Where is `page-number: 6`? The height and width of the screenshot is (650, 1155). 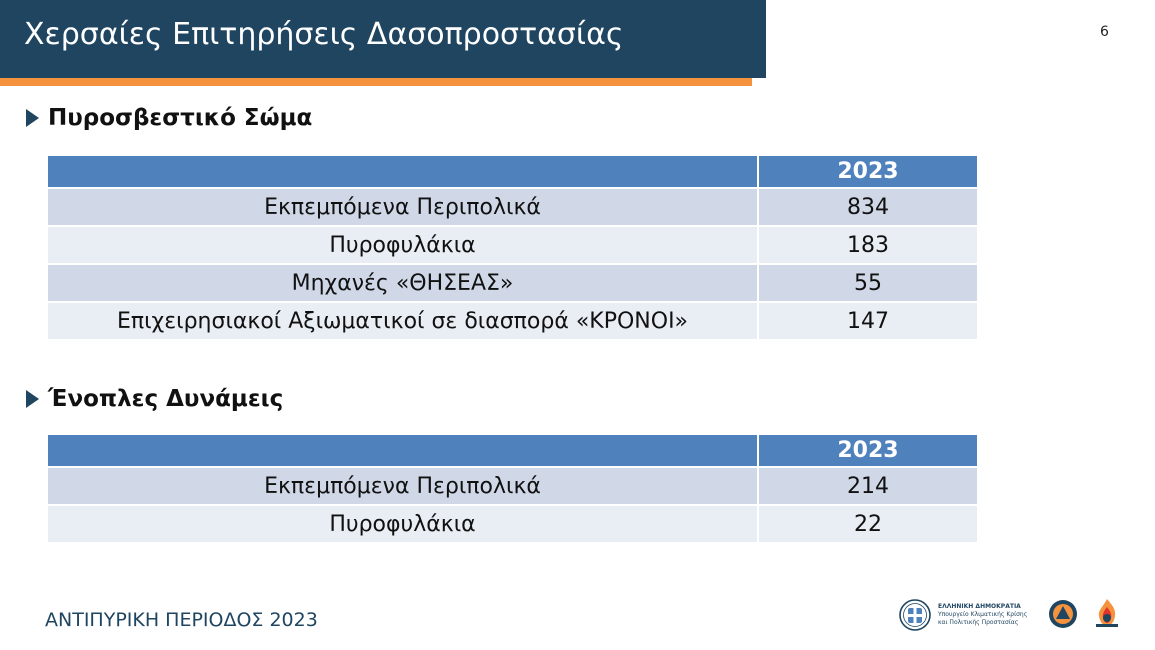 page-number: 6 is located at coordinates (1104, 32).